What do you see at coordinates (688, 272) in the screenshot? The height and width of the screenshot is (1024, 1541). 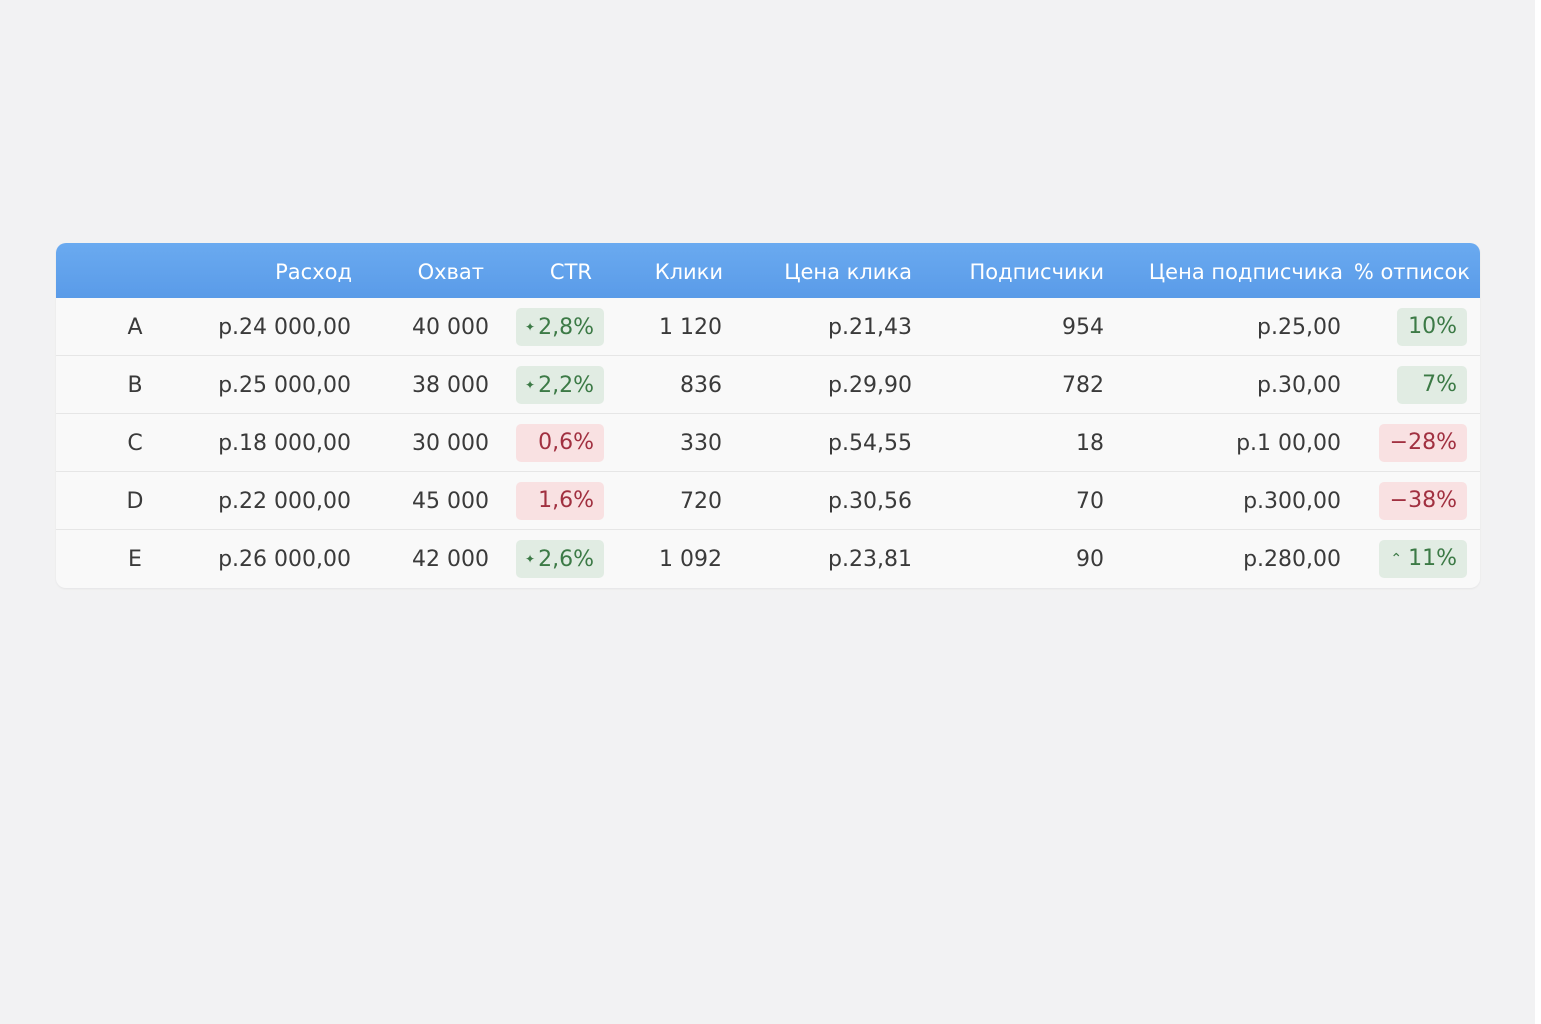 I see `header-clicks: Клики` at bounding box center [688, 272].